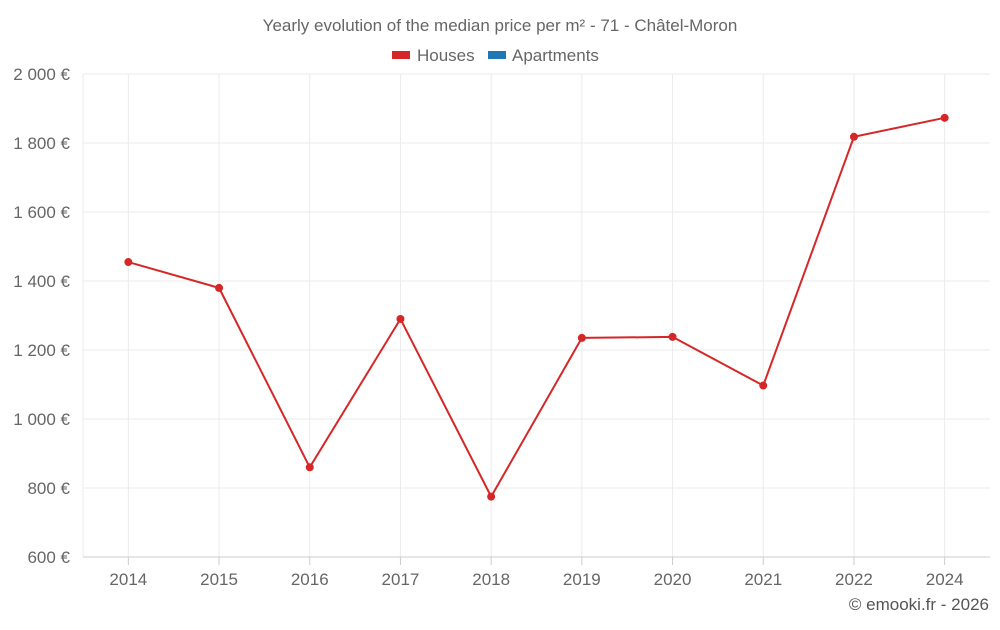 The height and width of the screenshot is (630, 1000). Describe the element at coordinates (854, 579) in the screenshot. I see `x-tick-label: 2022` at that location.